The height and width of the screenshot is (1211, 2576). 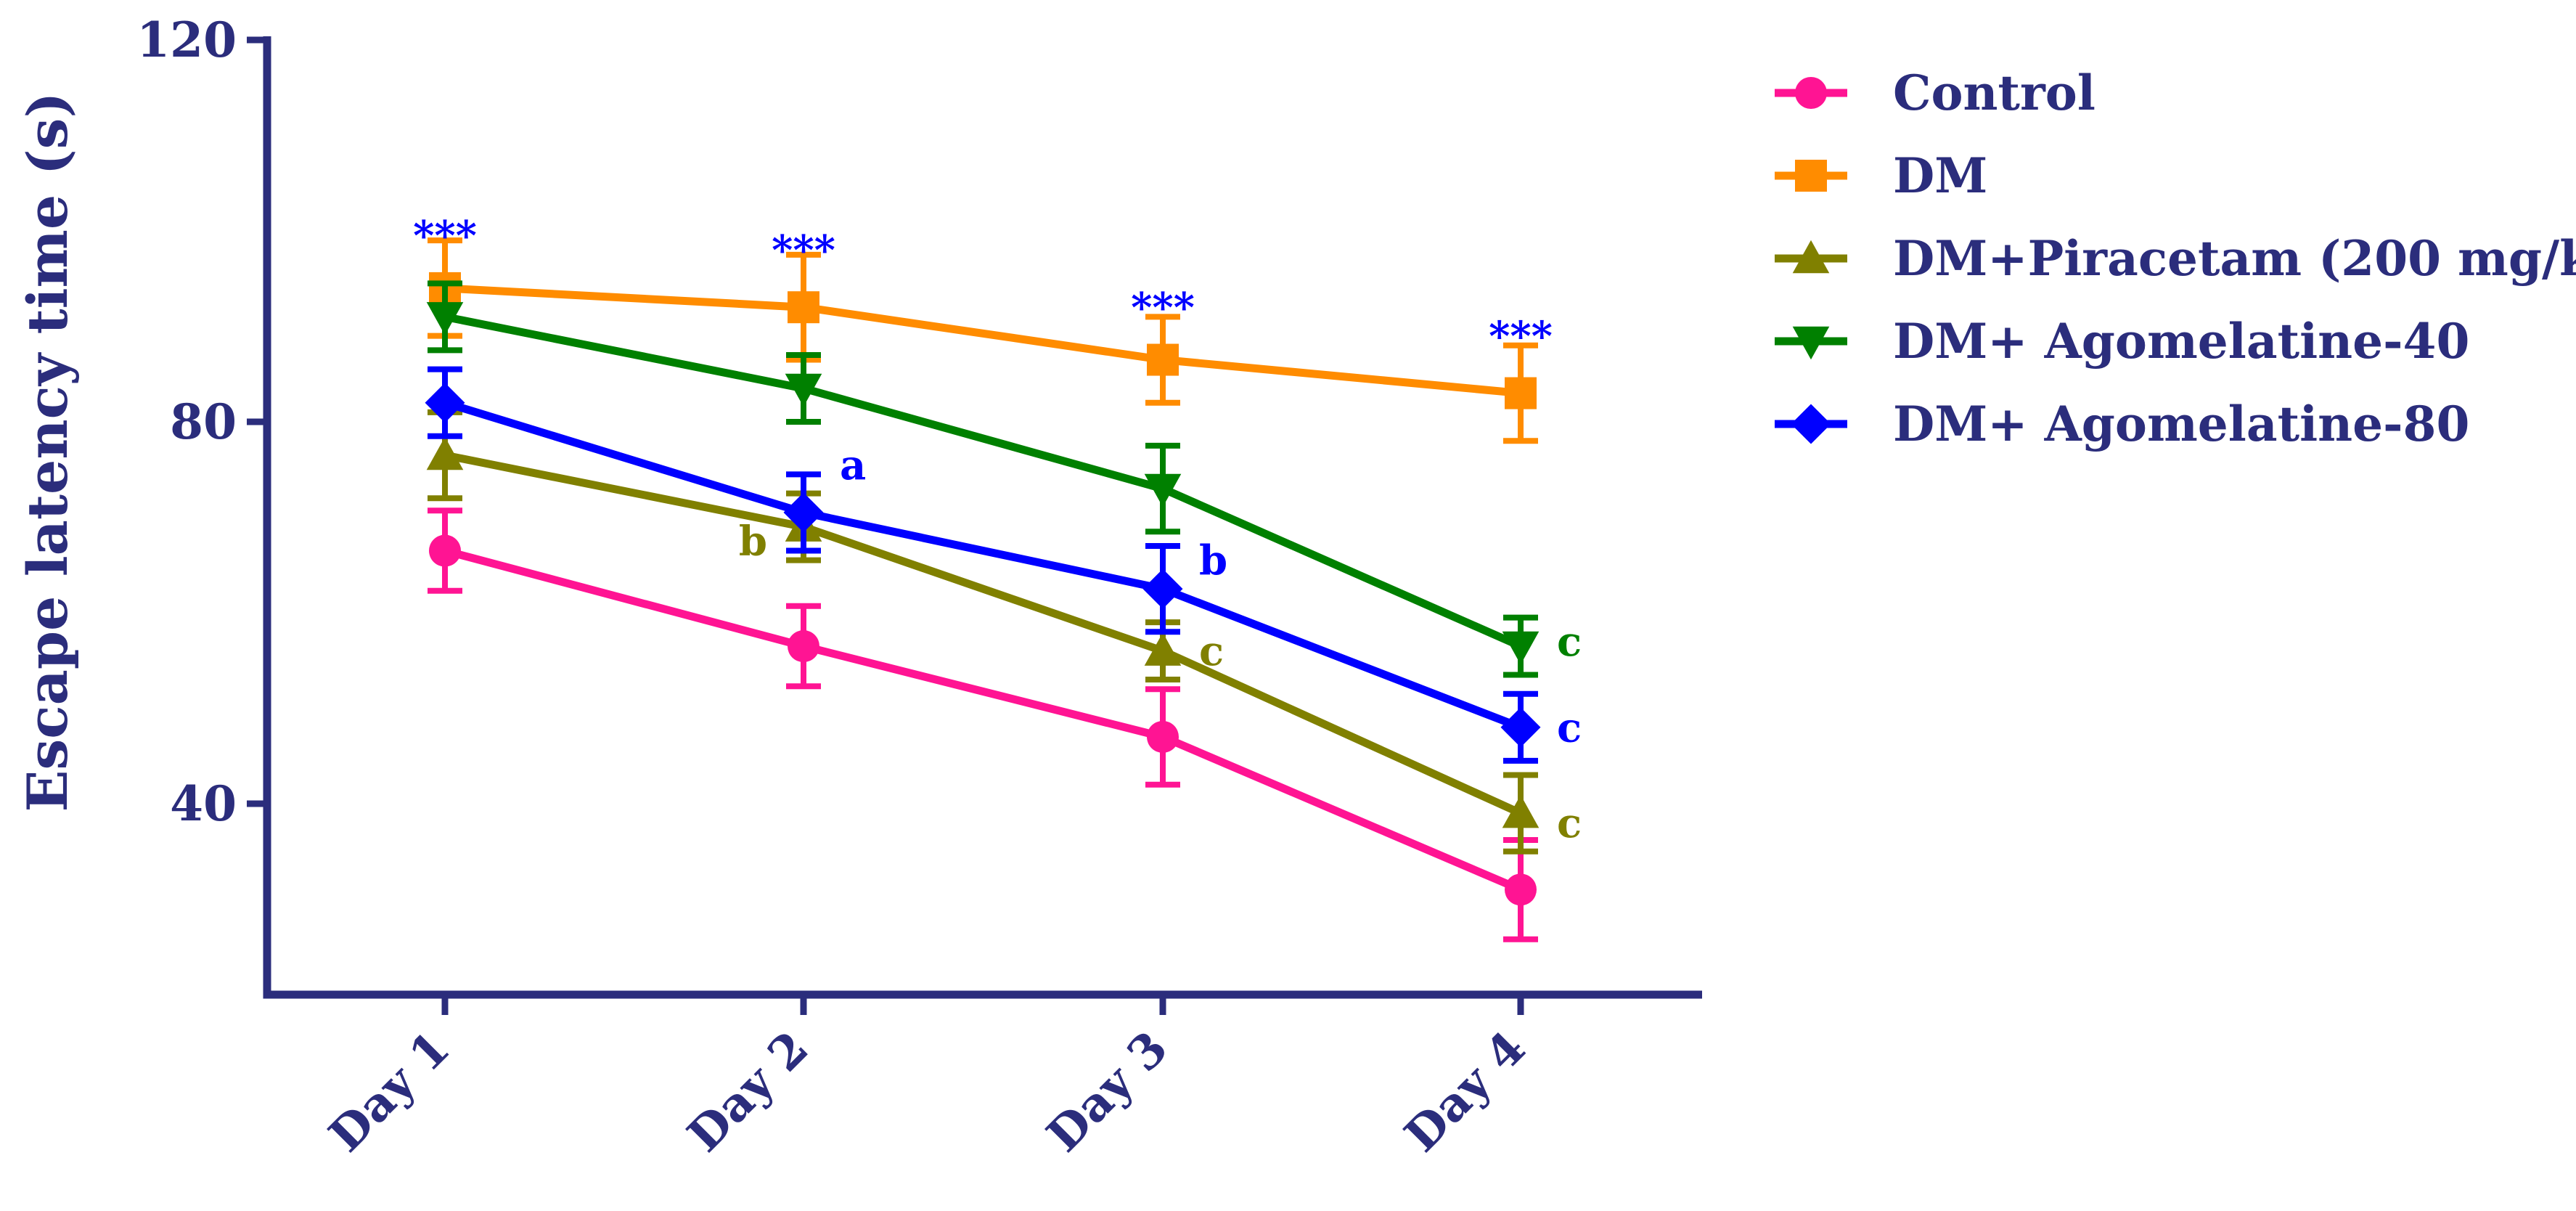 I want to click on x-tick-label: Day 4, so click(x=1465, y=1091).